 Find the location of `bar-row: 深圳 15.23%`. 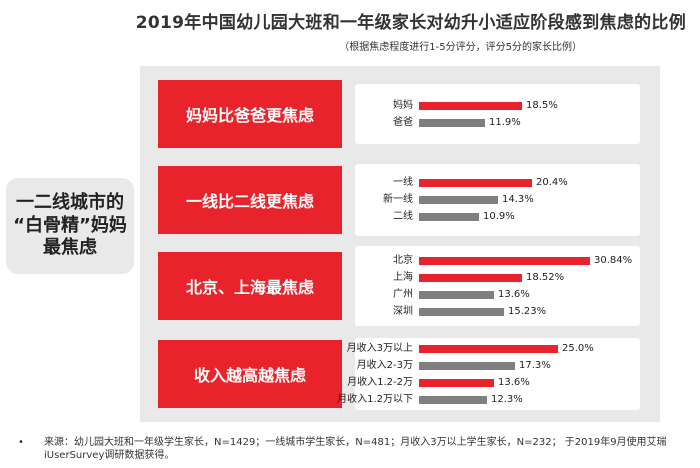

bar-row: 深圳 15.23% is located at coordinates (497, 312).